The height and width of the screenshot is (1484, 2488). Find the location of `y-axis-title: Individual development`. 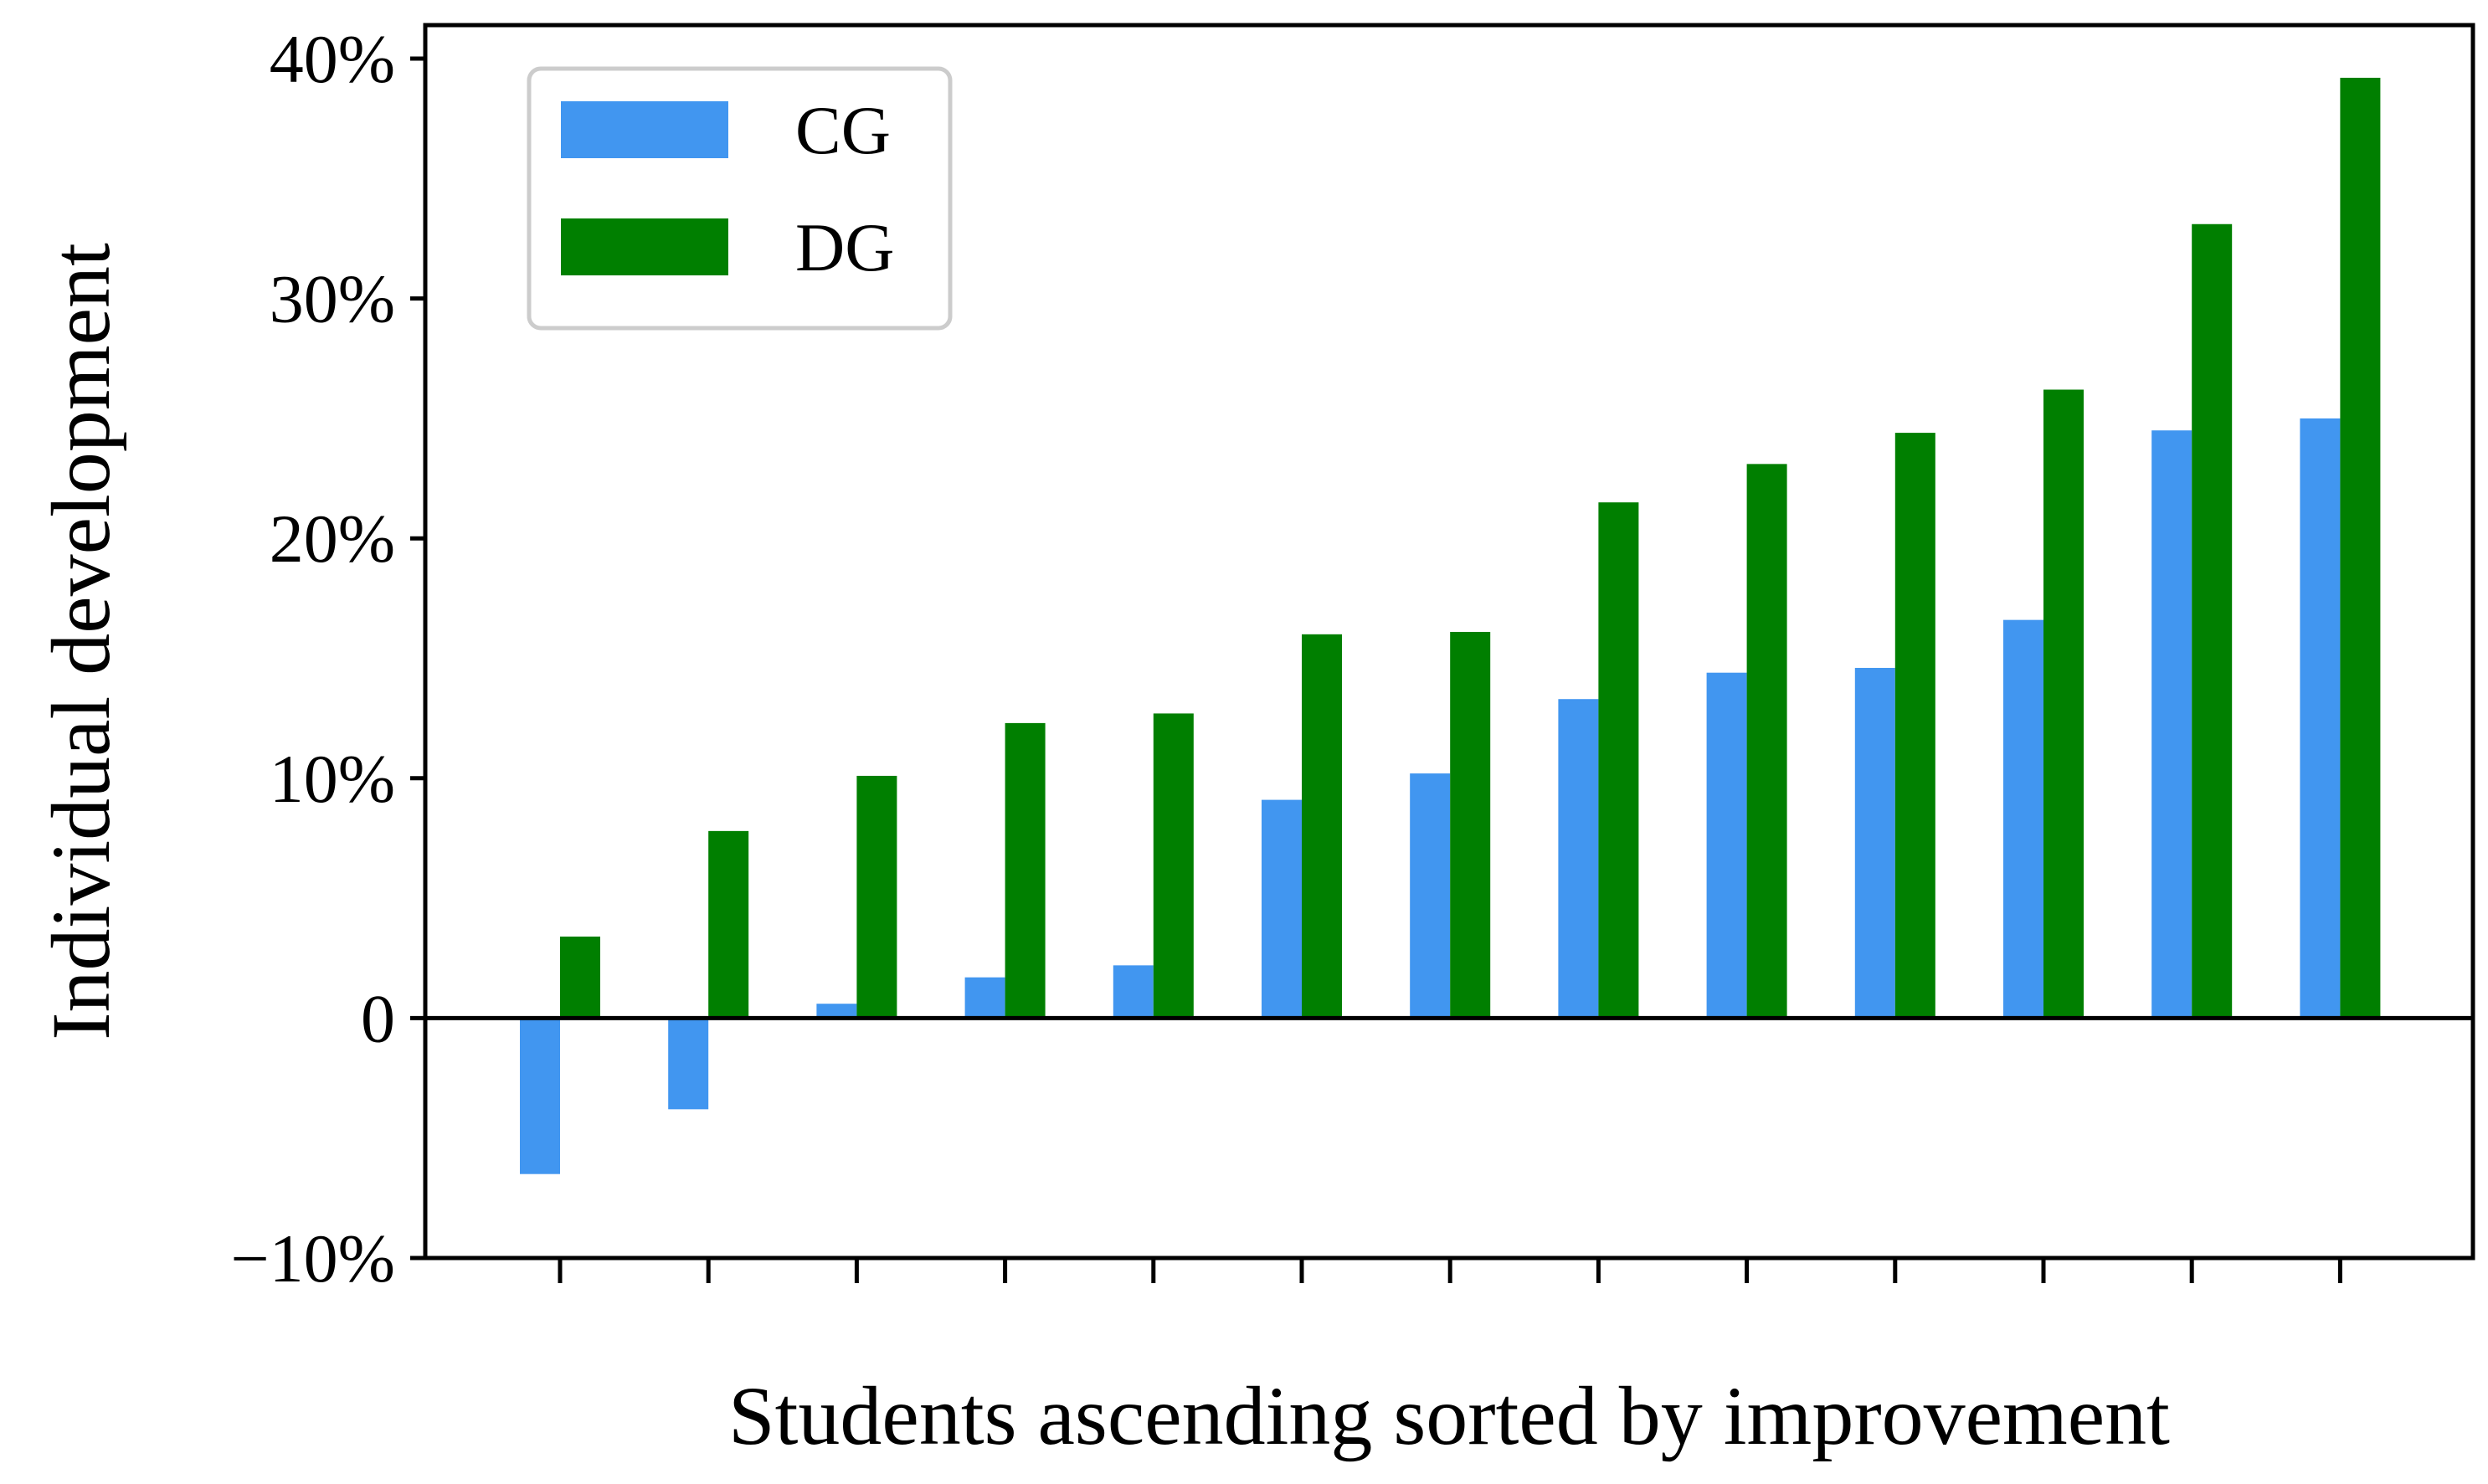

y-axis-title: Individual development is located at coordinates (80, 642).